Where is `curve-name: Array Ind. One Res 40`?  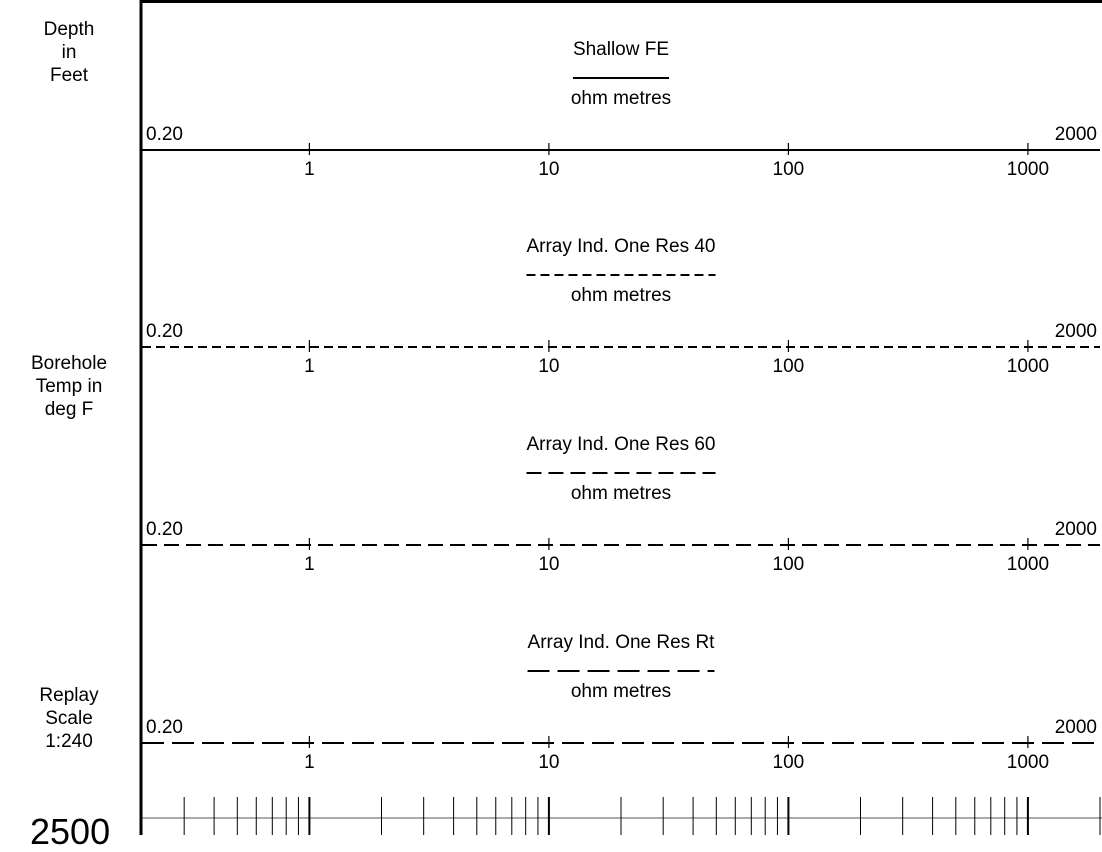
curve-name: Array Ind. One Res 40 is located at coordinates (620, 246).